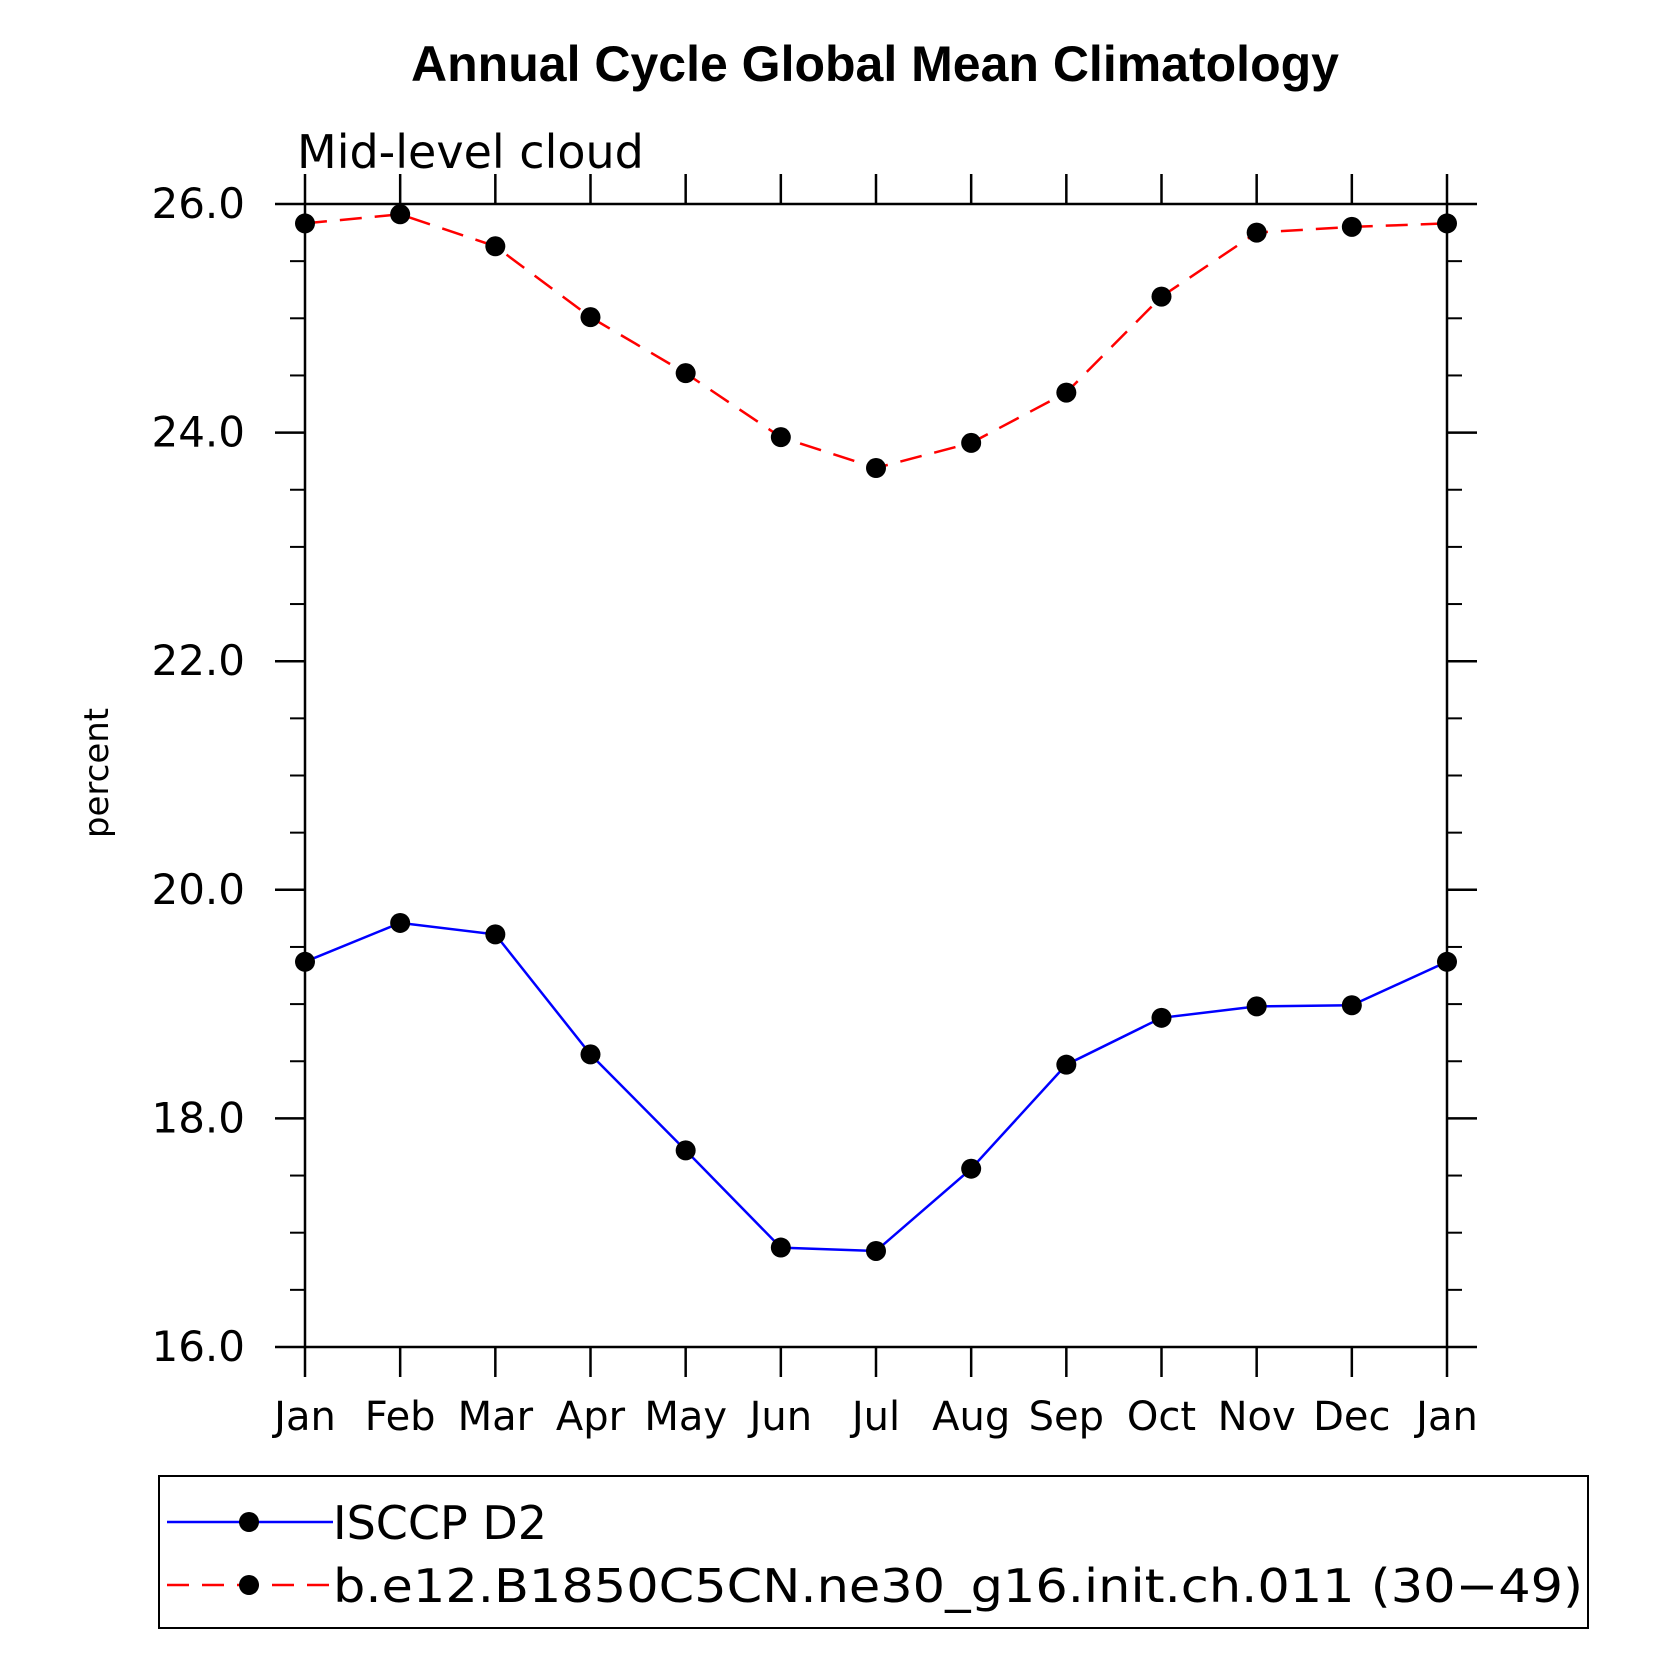 This screenshot has width=1658, height=1658. Describe the element at coordinates (198, 203) in the screenshot. I see `y-tick-label: 26.0` at that location.